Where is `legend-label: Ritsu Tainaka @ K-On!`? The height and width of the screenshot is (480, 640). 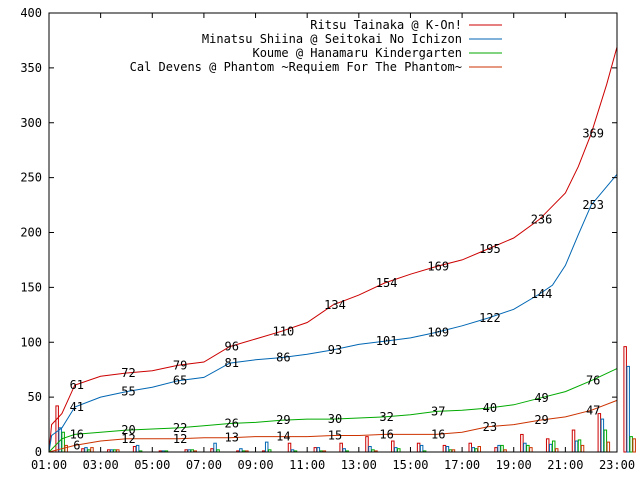
legend-label: Ritsu Tainaka @ K-On! is located at coordinates (386, 25).